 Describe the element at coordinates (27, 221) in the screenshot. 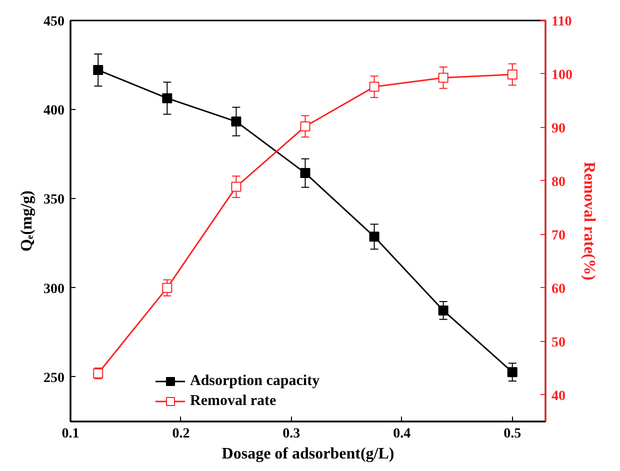

I see `y-axis-title: Qₑ(mg/g)` at that location.